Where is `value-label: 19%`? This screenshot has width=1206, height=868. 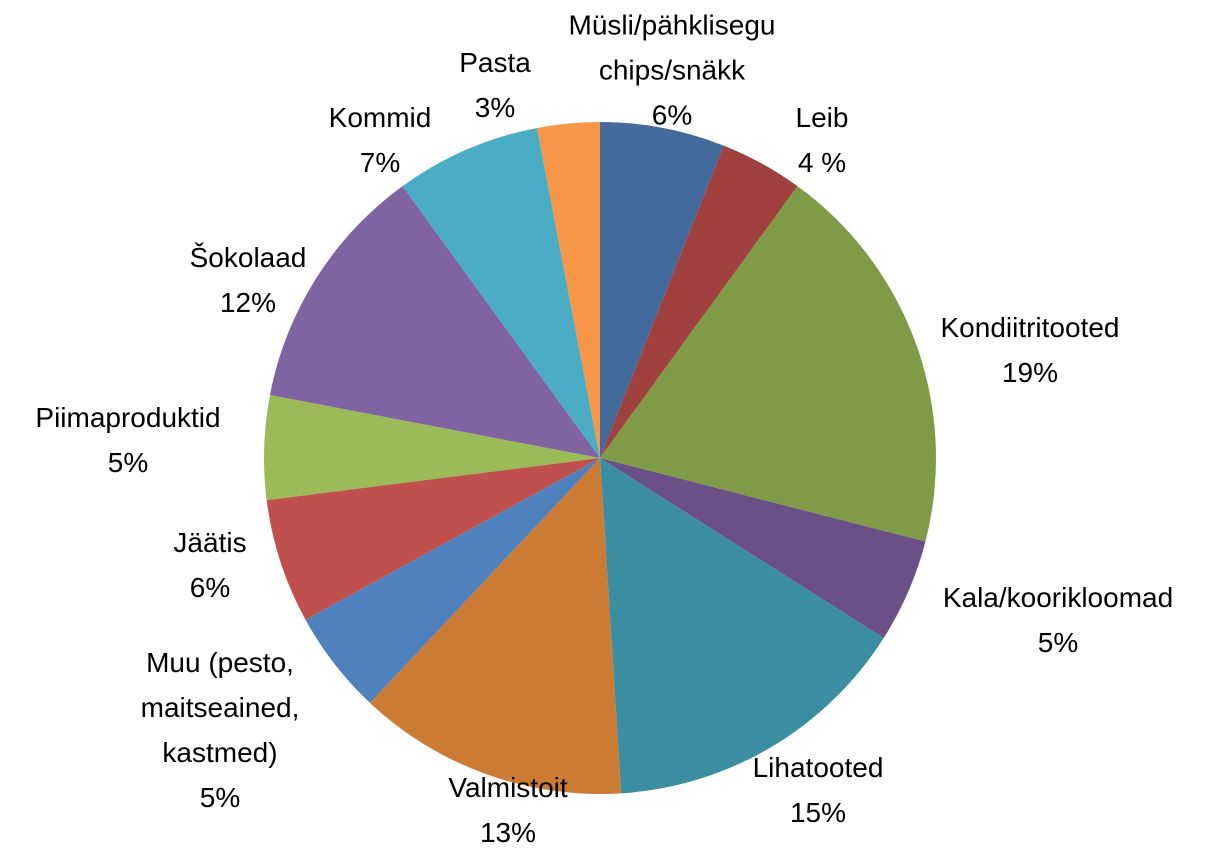 value-label: 19% is located at coordinates (1030, 372).